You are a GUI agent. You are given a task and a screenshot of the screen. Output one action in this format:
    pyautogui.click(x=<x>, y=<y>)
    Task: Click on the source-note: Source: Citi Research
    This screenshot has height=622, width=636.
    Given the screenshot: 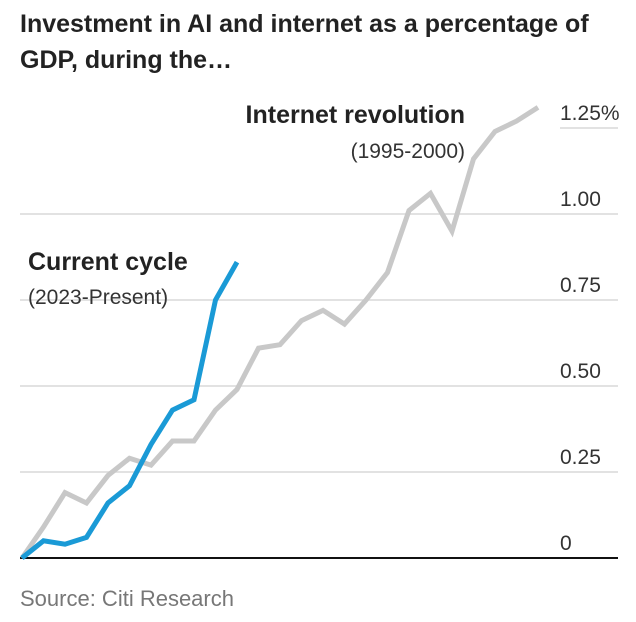 What is the action you would take?
    pyautogui.click(x=127, y=598)
    